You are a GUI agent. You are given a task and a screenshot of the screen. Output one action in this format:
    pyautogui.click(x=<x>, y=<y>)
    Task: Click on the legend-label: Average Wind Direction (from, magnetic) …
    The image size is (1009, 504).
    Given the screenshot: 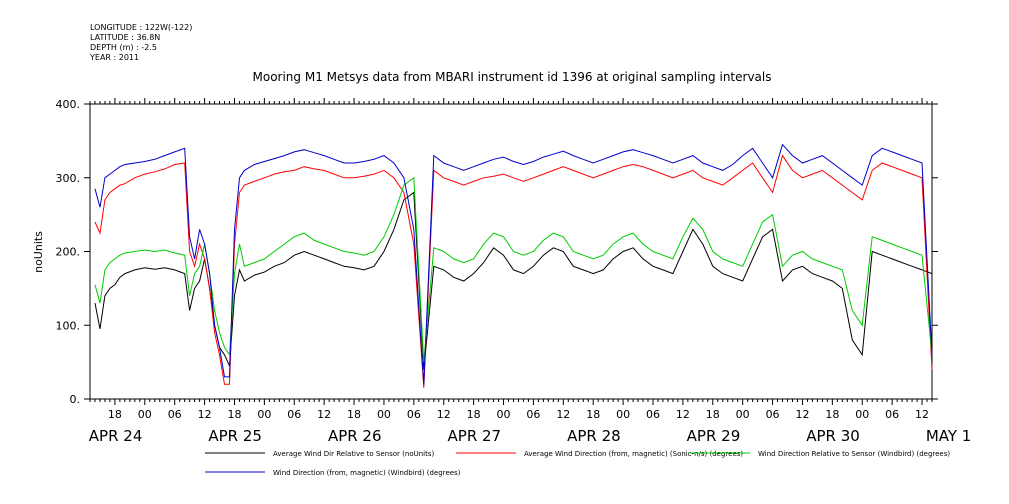 What is the action you would take?
    pyautogui.click(x=633, y=454)
    